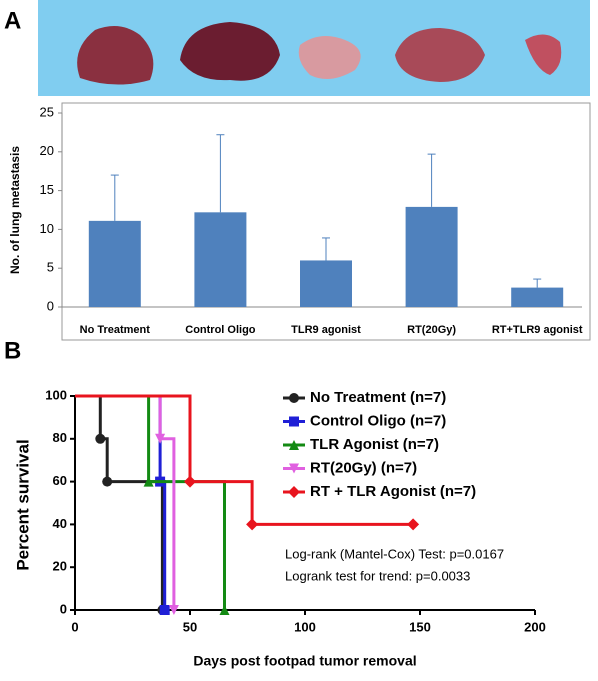 Image resolution: width=598 pixels, height=681 pixels. Describe the element at coordinates (50, 267) in the screenshot. I see `y-tick-label: 5` at that location.